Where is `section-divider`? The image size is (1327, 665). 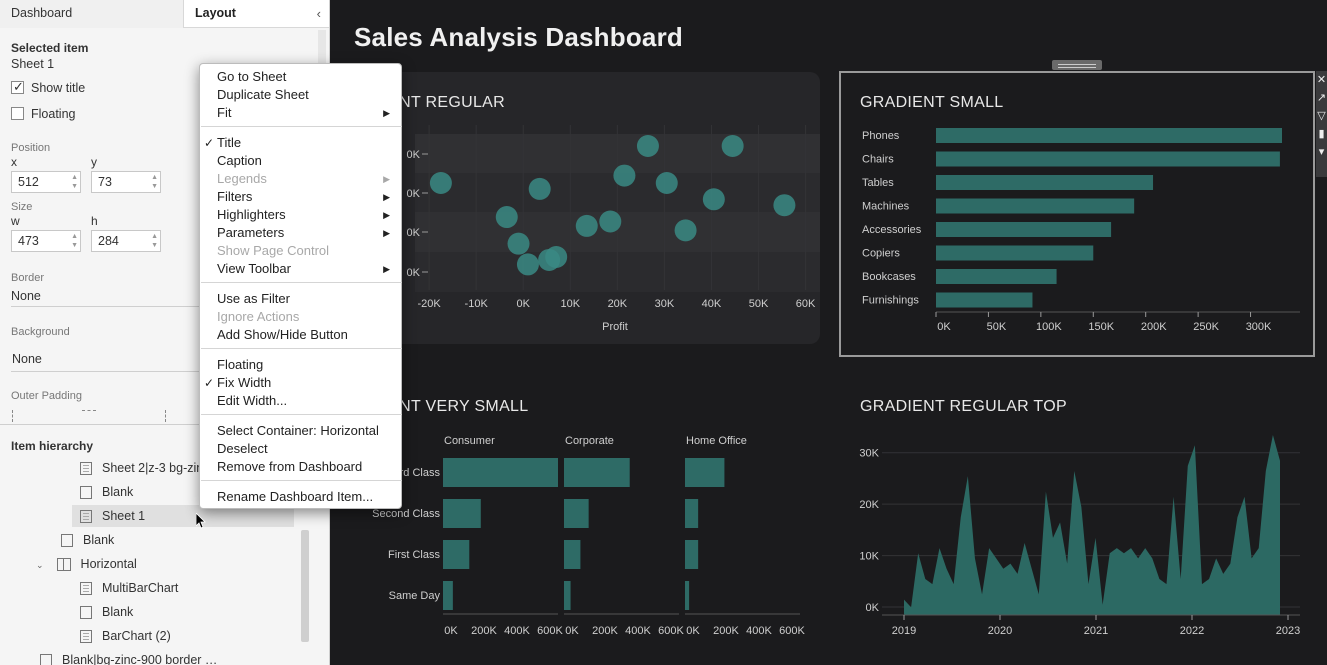 section-divider is located at coordinates (164, 424).